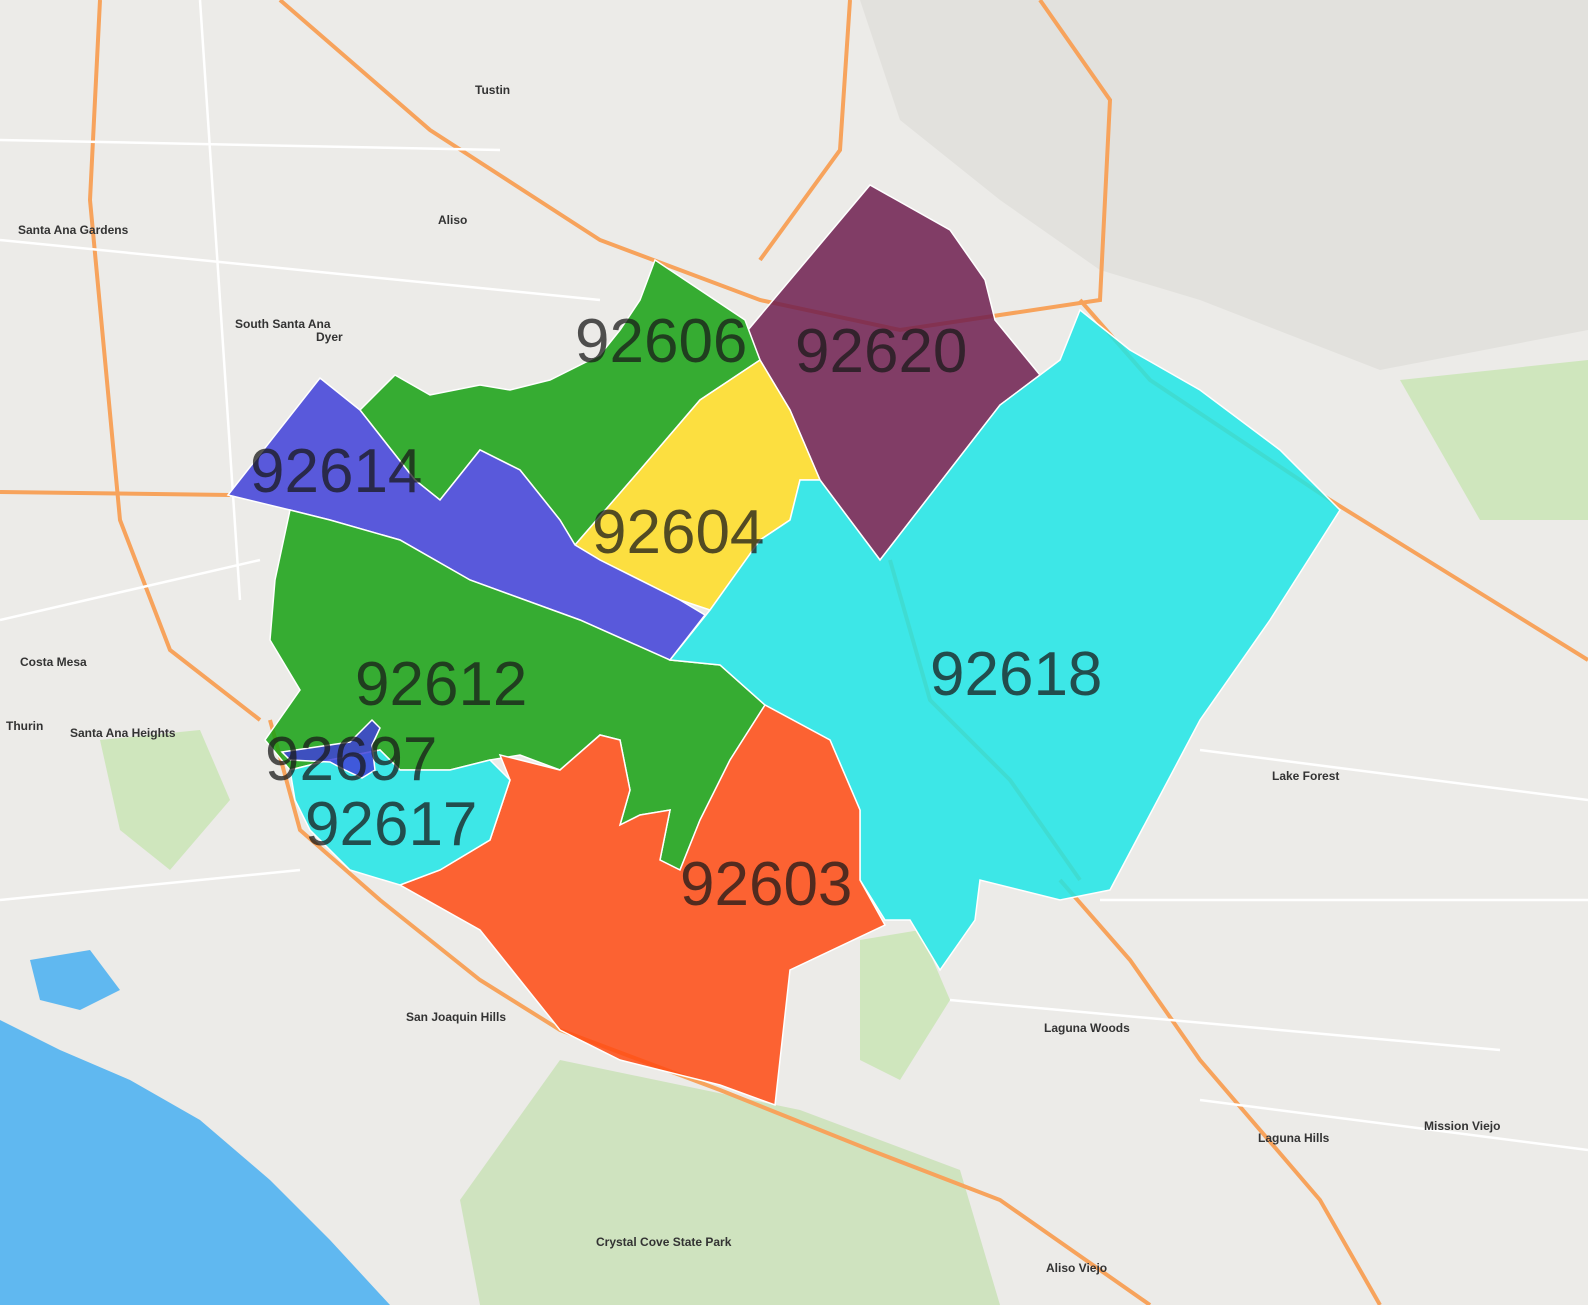 This screenshot has width=1588, height=1305. I want to click on place-label: San Joaquin Hills, so click(456, 1017).